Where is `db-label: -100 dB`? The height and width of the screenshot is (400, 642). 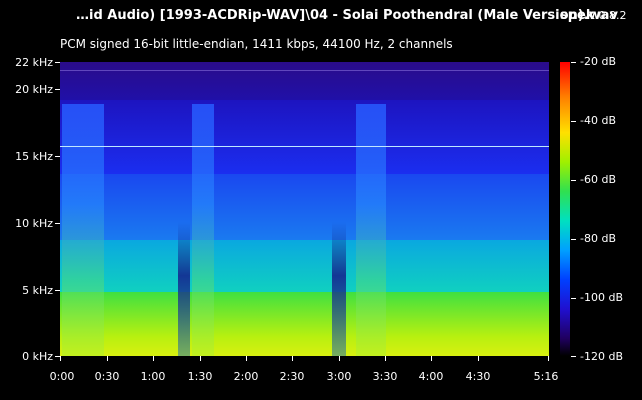
db-label: -100 dB is located at coordinates (601, 297).